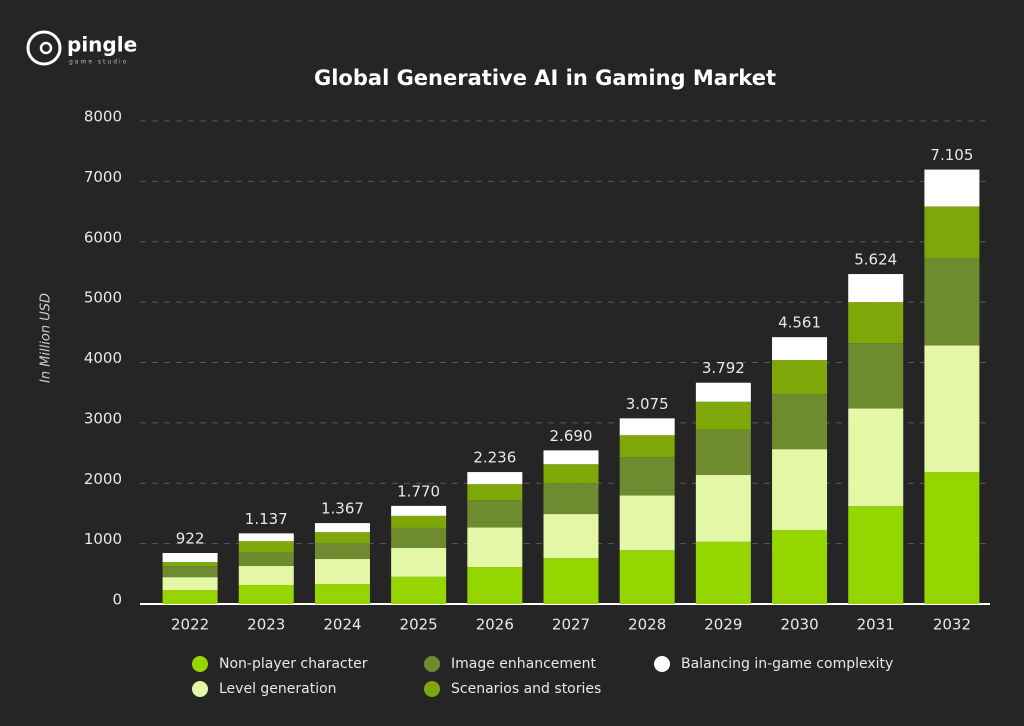 The image size is (1024, 726). Describe the element at coordinates (419, 625) in the screenshot. I see `x-tick-label: 2025` at that location.